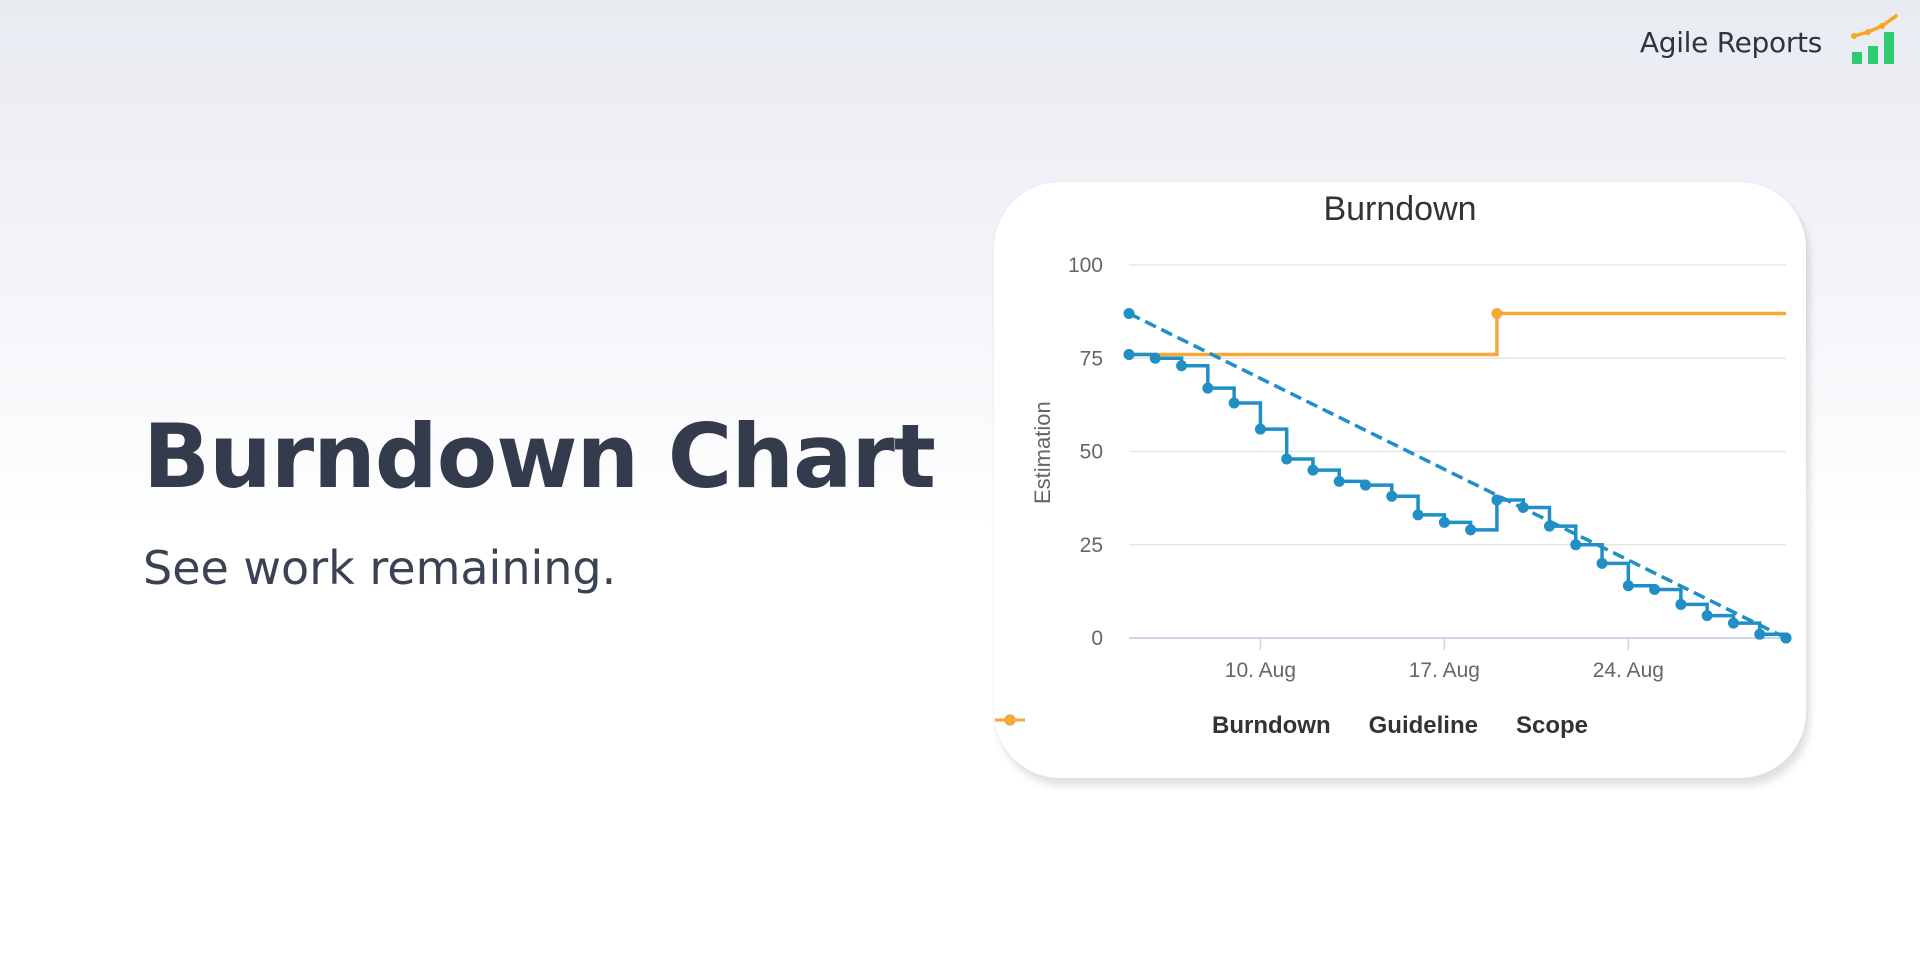 This screenshot has width=1920, height=960. Describe the element at coordinates (1400, 209) in the screenshot. I see `chart-title: Burndown` at that location.